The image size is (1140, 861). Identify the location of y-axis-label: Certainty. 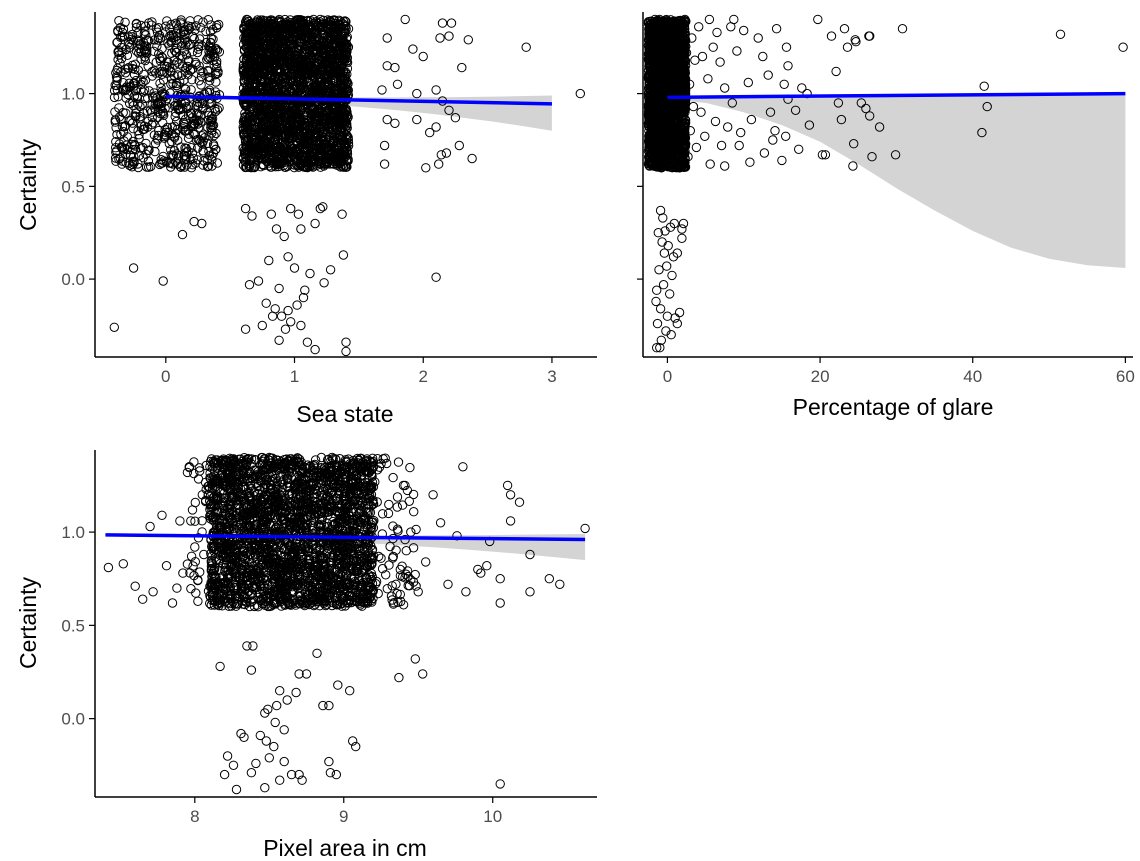
(28, 184).